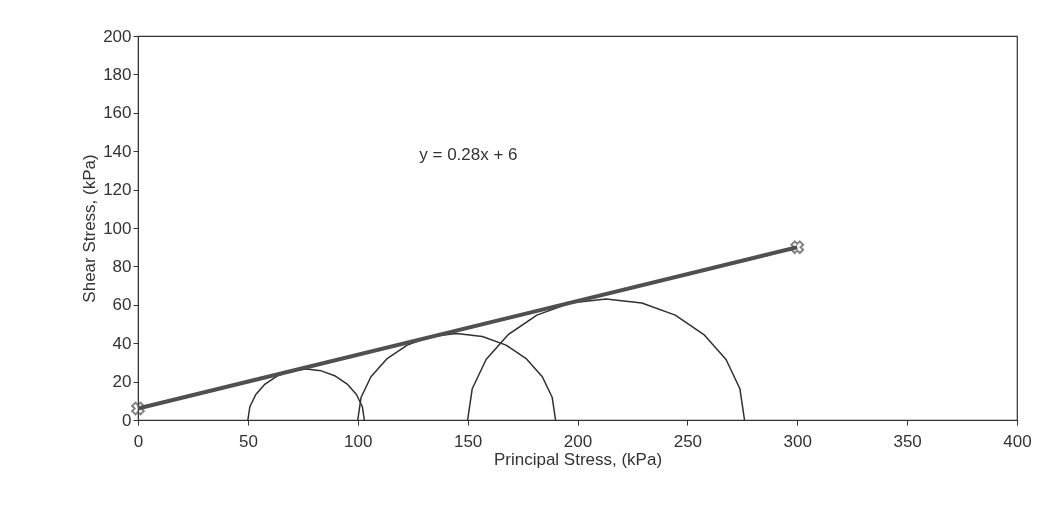  I want to click on x-tick-label: 300, so click(797, 441).